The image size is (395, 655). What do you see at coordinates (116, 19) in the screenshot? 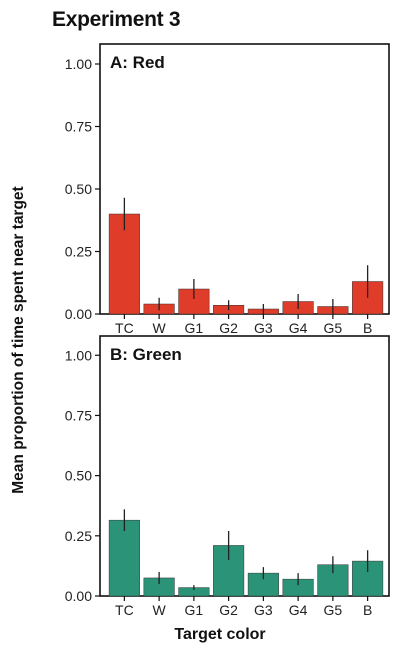
I see `figure-title: Experiment 3` at bounding box center [116, 19].